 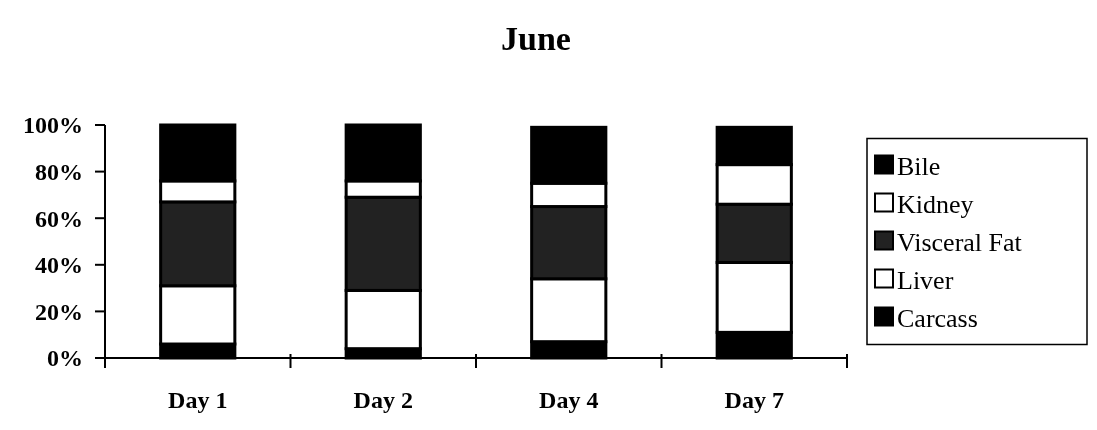 I want to click on legend-label: Visceral Fat, so click(x=960, y=242).